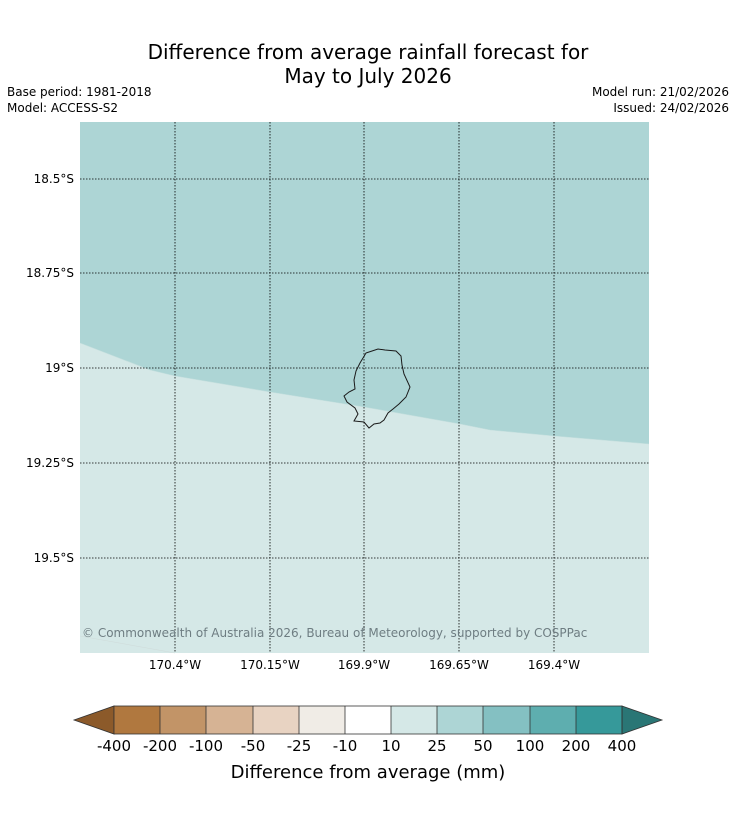 Image resolution: width=736 pixels, height=816 pixels. Describe the element at coordinates (114, 746) in the screenshot. I see `colorbar-label: -400` at that location.